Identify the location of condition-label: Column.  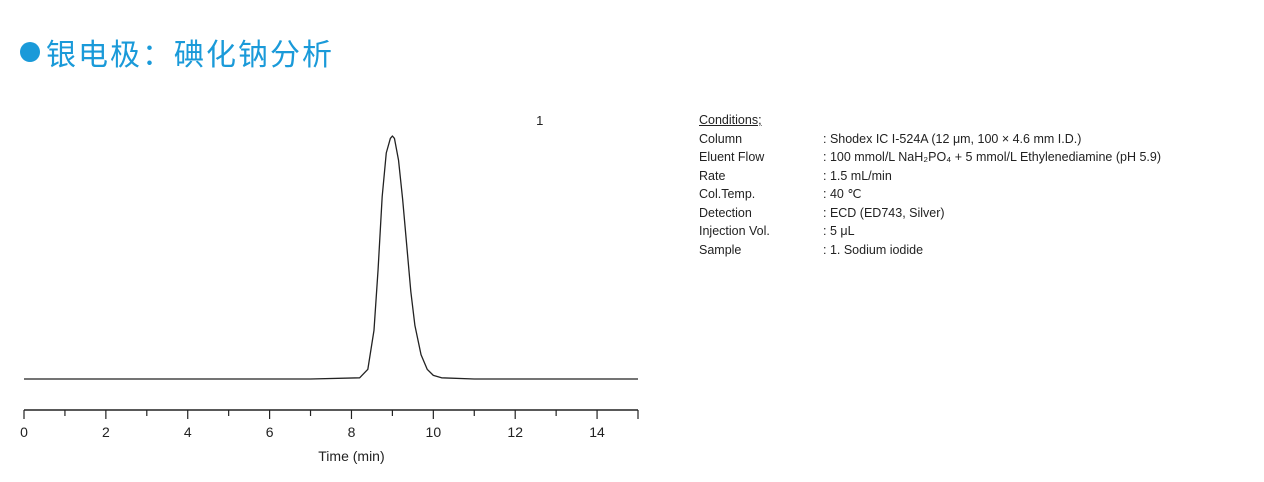
(721, 138).